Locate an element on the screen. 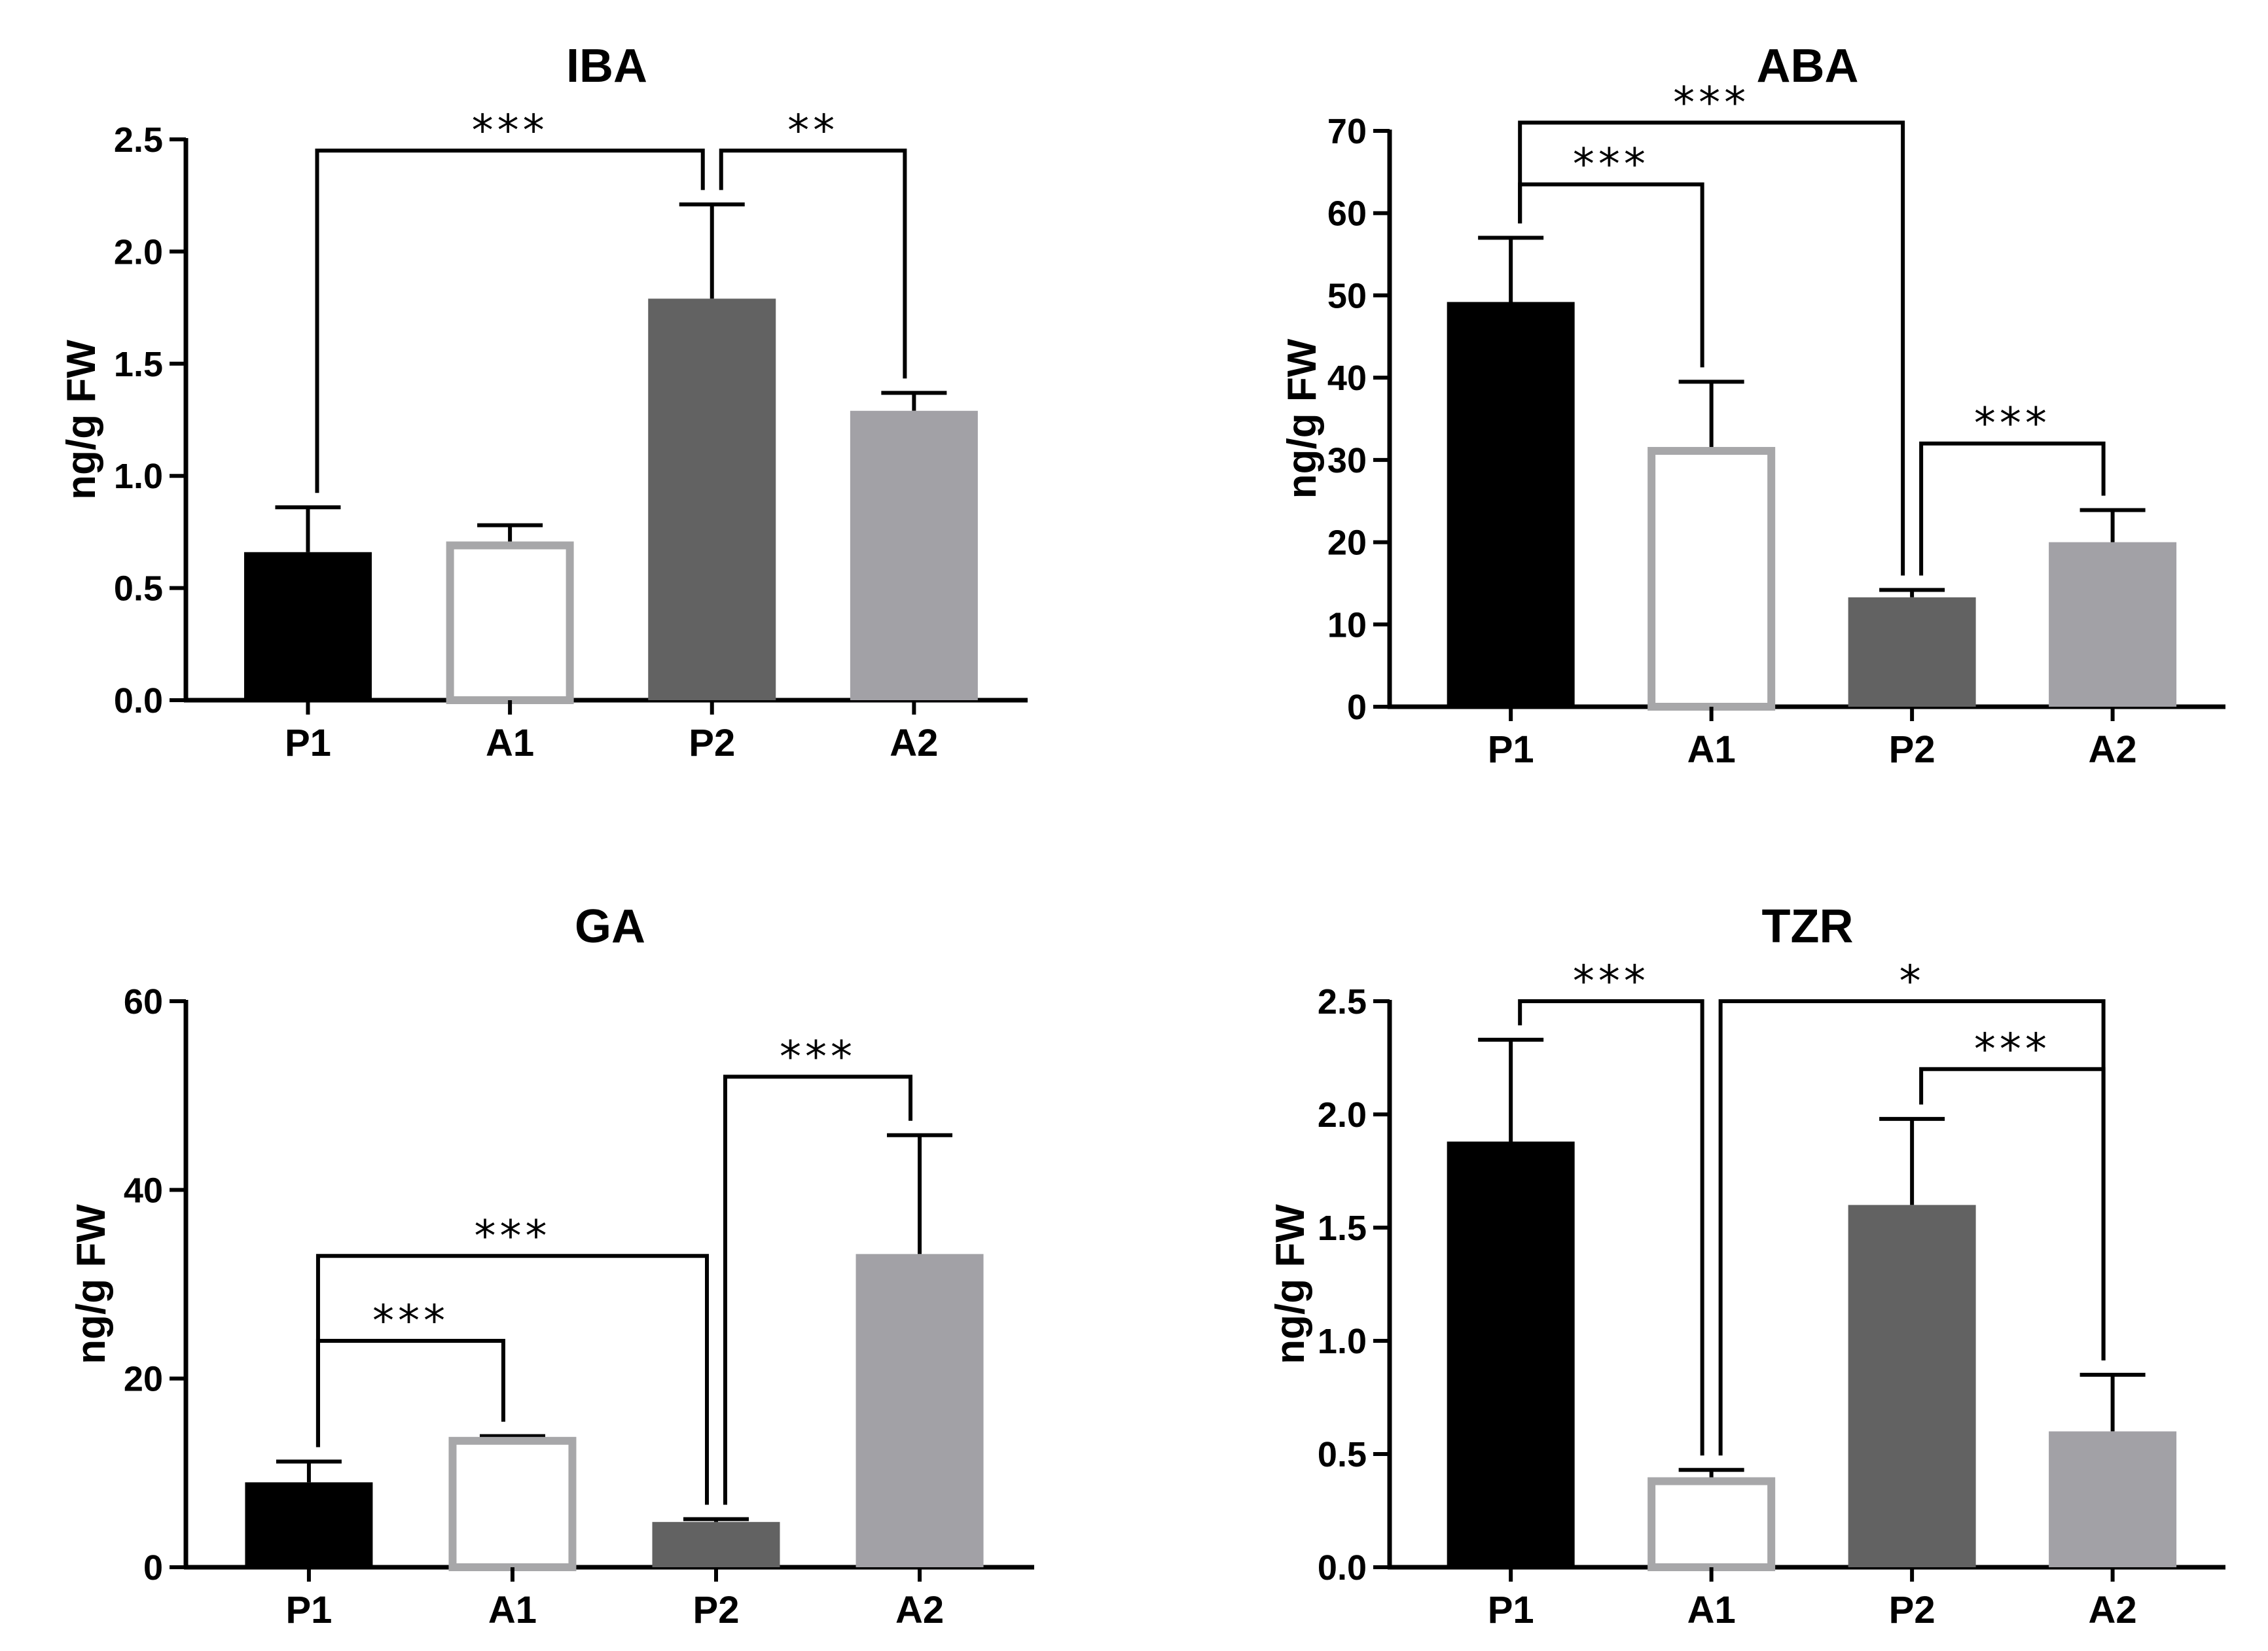 This screenshot has height=1651, width=2268. y-tick-label: 70 is located at coordinates (1347, 132).